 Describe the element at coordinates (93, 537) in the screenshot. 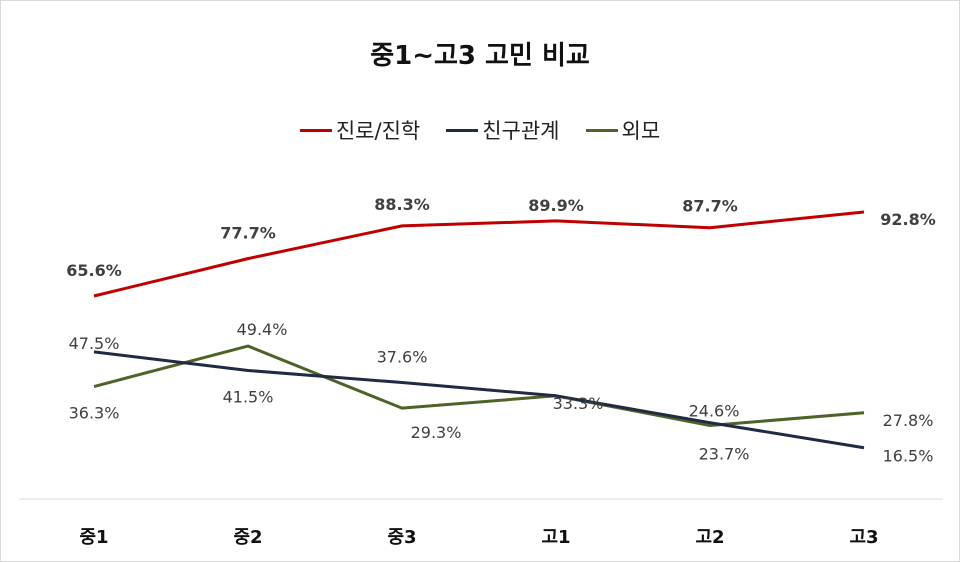

I see `x-tick-label: 중1` at that location.